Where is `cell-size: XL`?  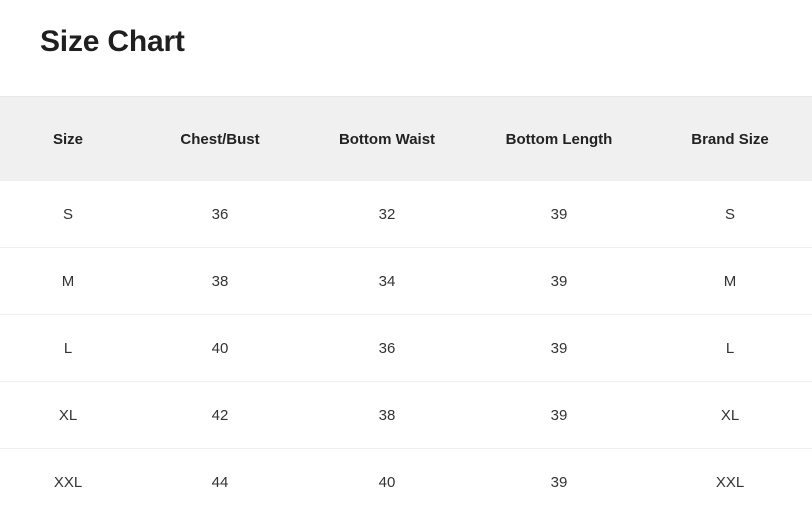
cell-size: XL is located at coordinates (68, 415).